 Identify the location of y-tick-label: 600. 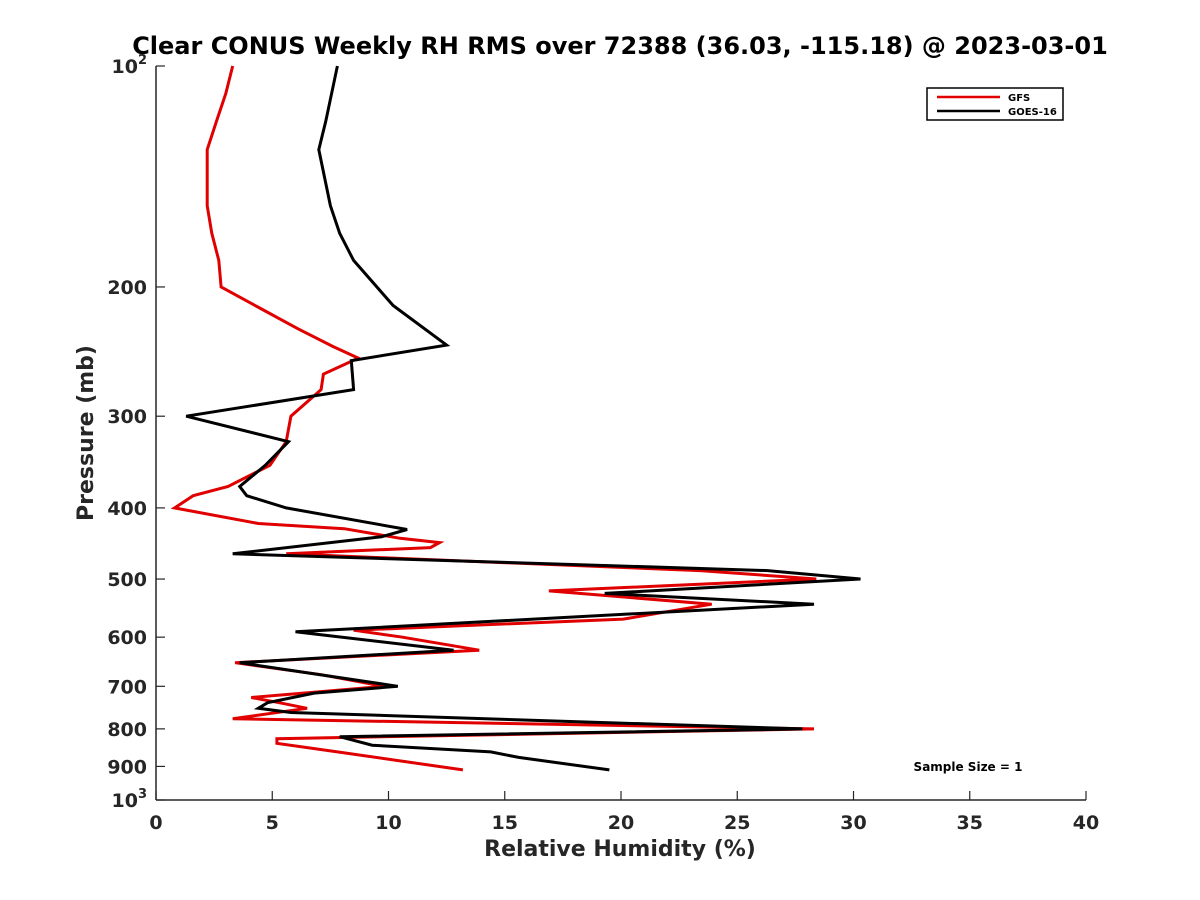
(127, 638).